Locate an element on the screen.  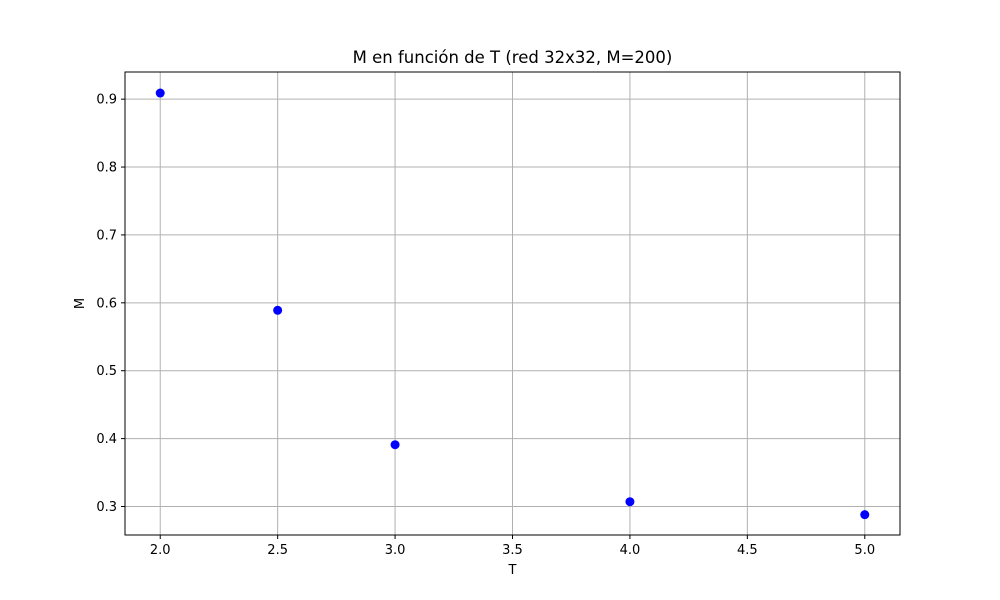
x-axis-label: T is located at coordinates (512, 570).